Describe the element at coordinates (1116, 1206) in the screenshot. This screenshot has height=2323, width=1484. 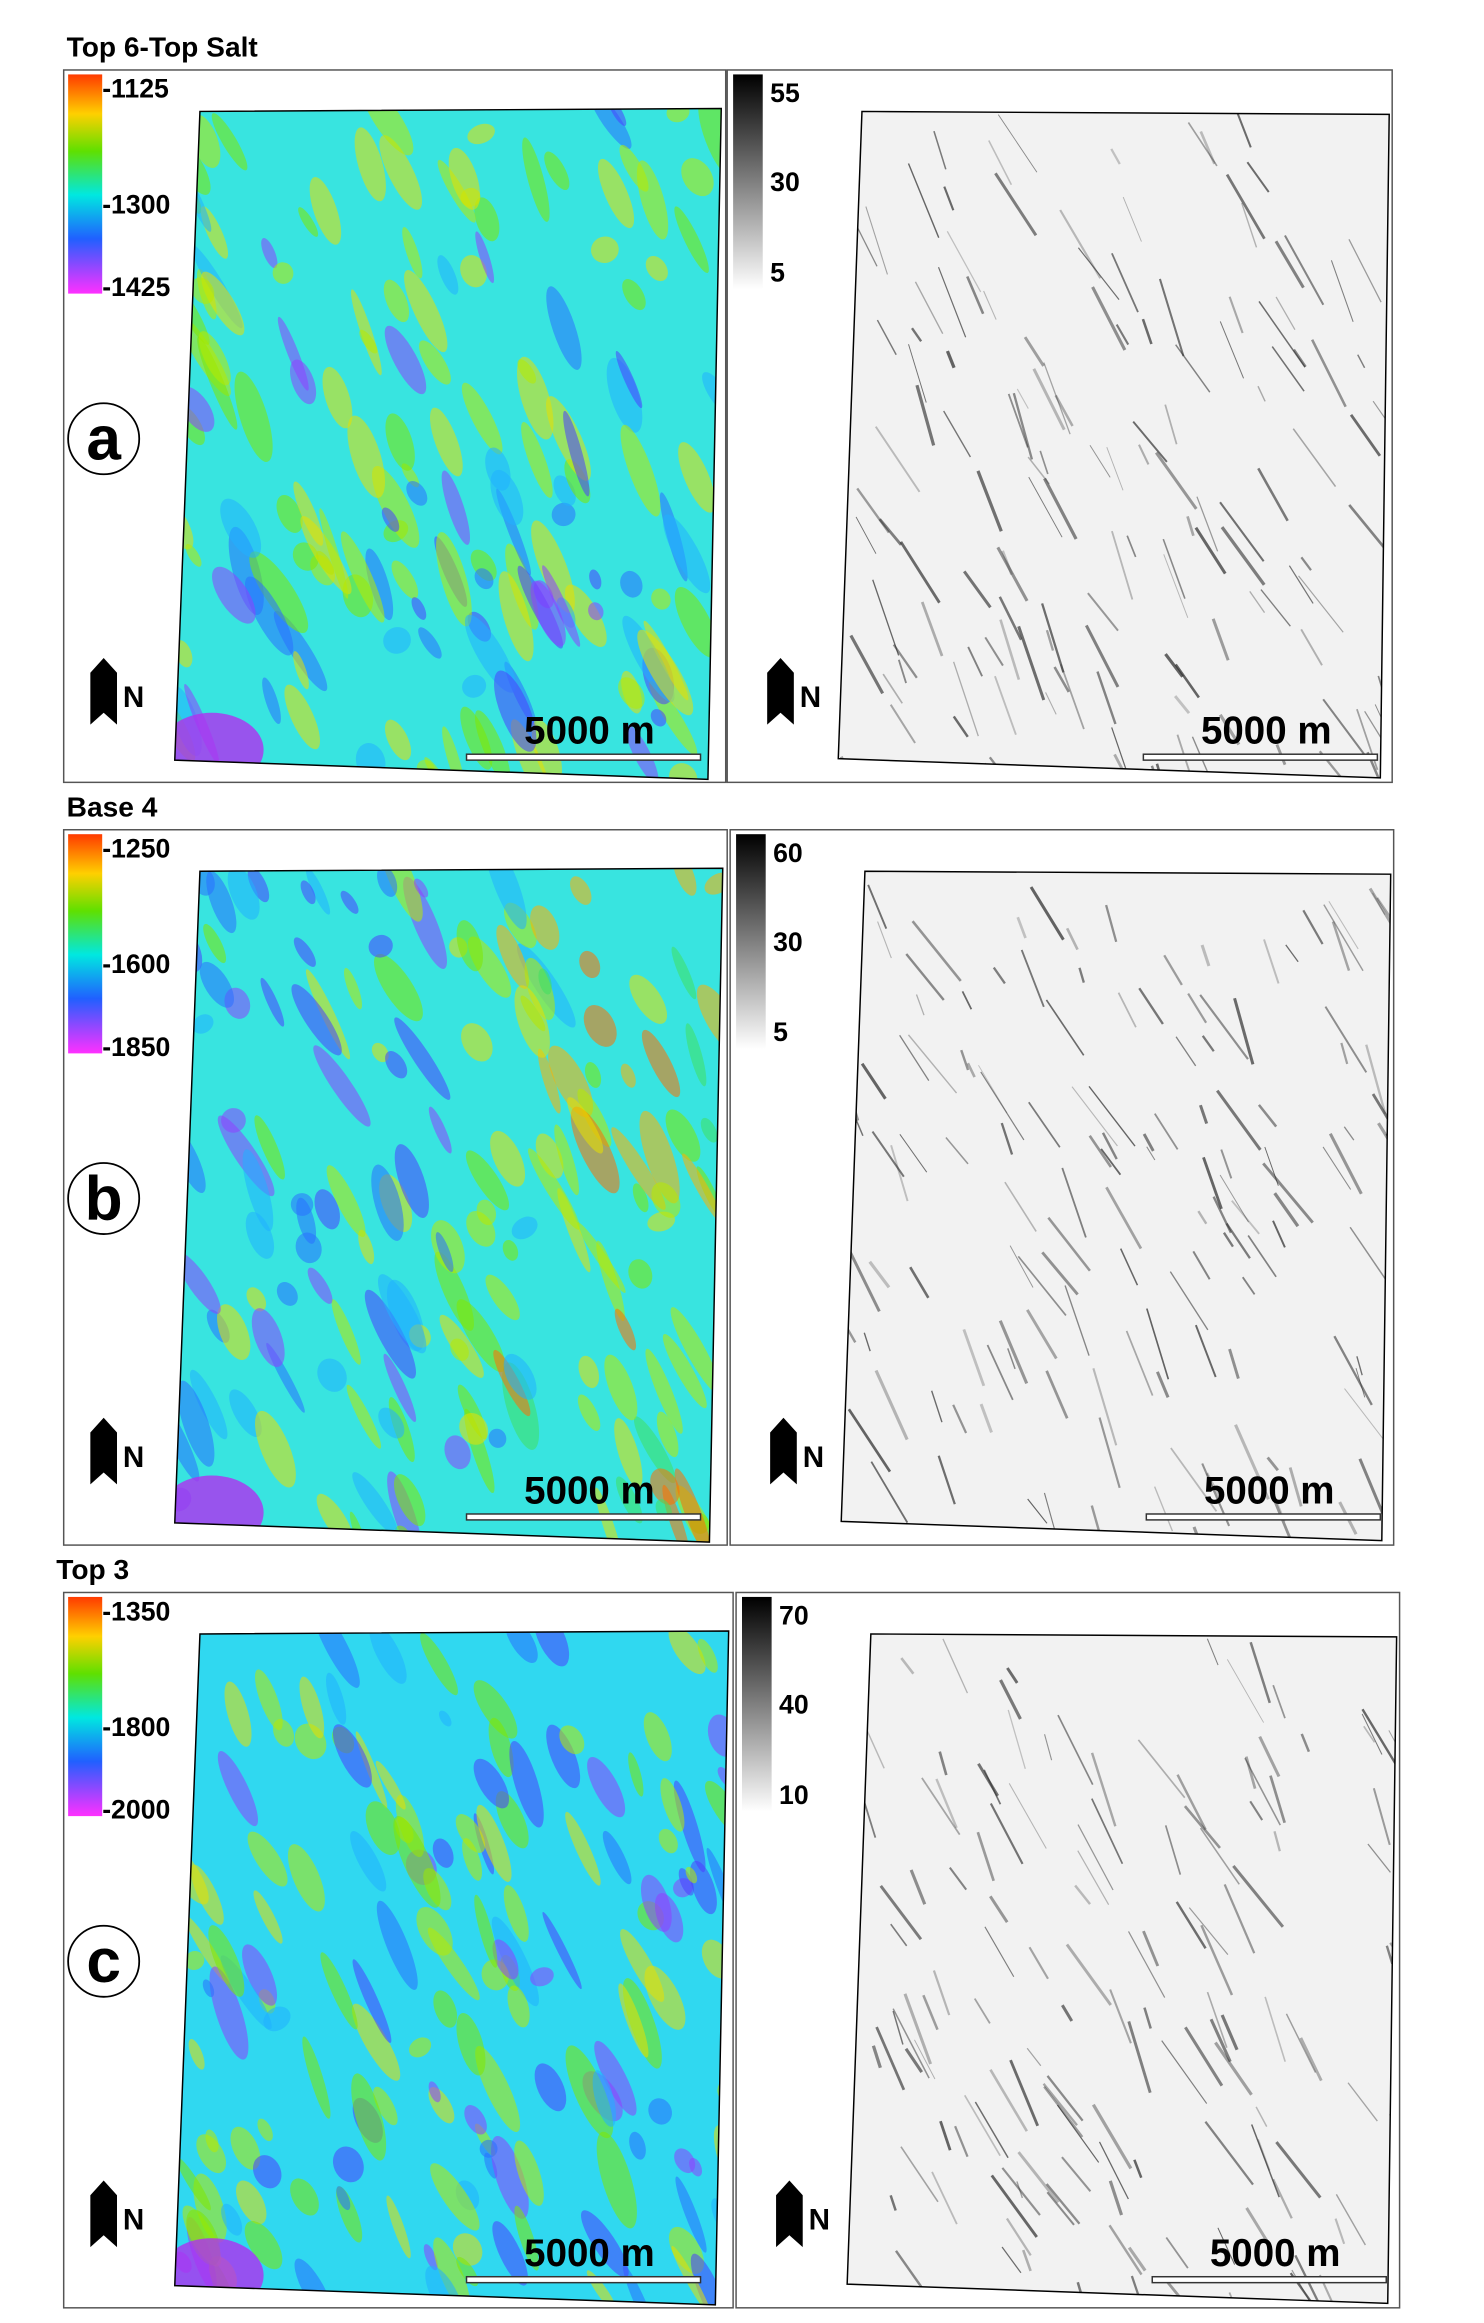
I see `dip-map-base` at that location.